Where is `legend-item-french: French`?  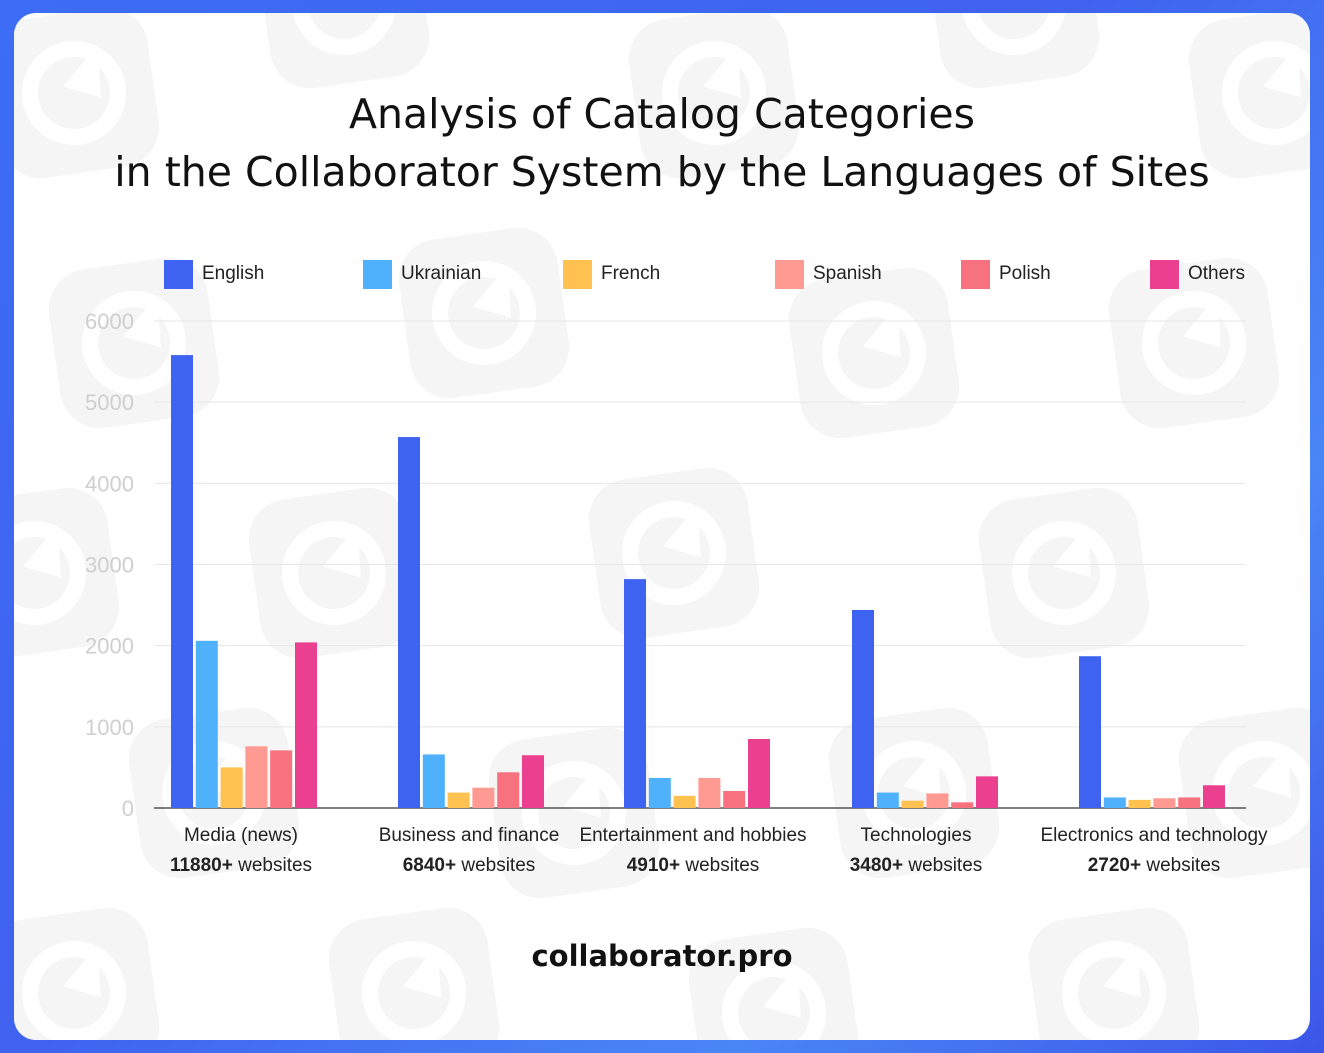 legend-item-french: French is located at coordinates (611, 274).